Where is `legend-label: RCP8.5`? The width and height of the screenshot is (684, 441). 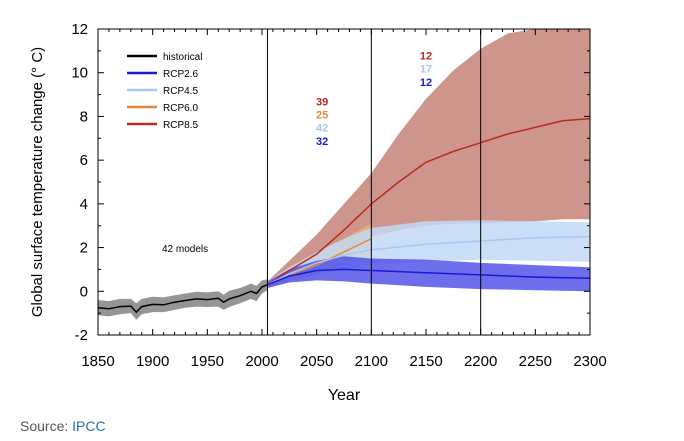 legend-label: RCP8.5 is located at coordinates (180, 125).